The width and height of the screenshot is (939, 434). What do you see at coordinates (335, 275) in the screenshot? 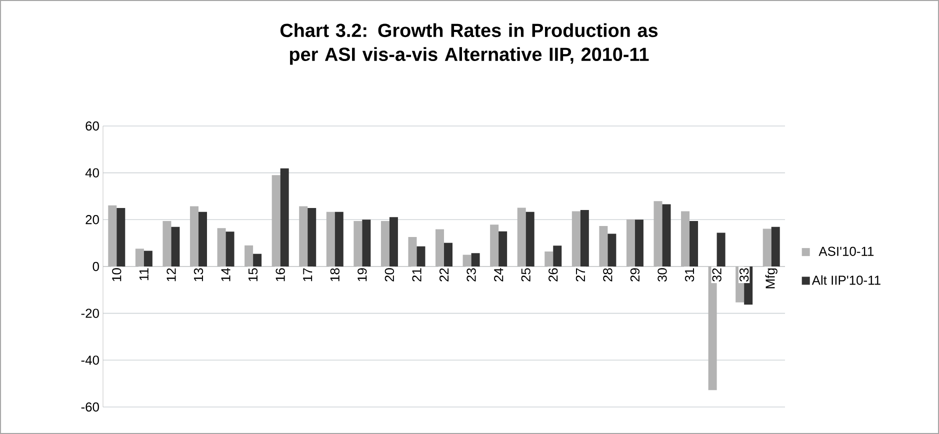
I see `x-tick-label: 18` at bounding box center [335, 275].